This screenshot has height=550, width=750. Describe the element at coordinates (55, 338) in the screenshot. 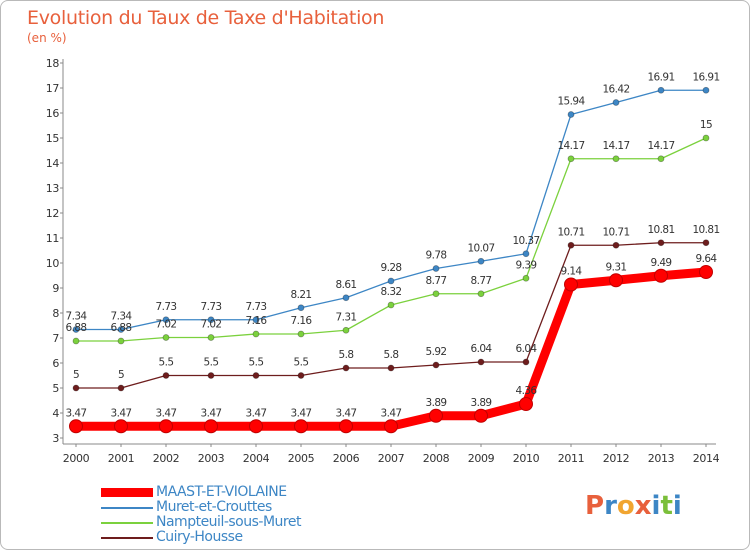

I see `y-tick-label: 7` at that location.